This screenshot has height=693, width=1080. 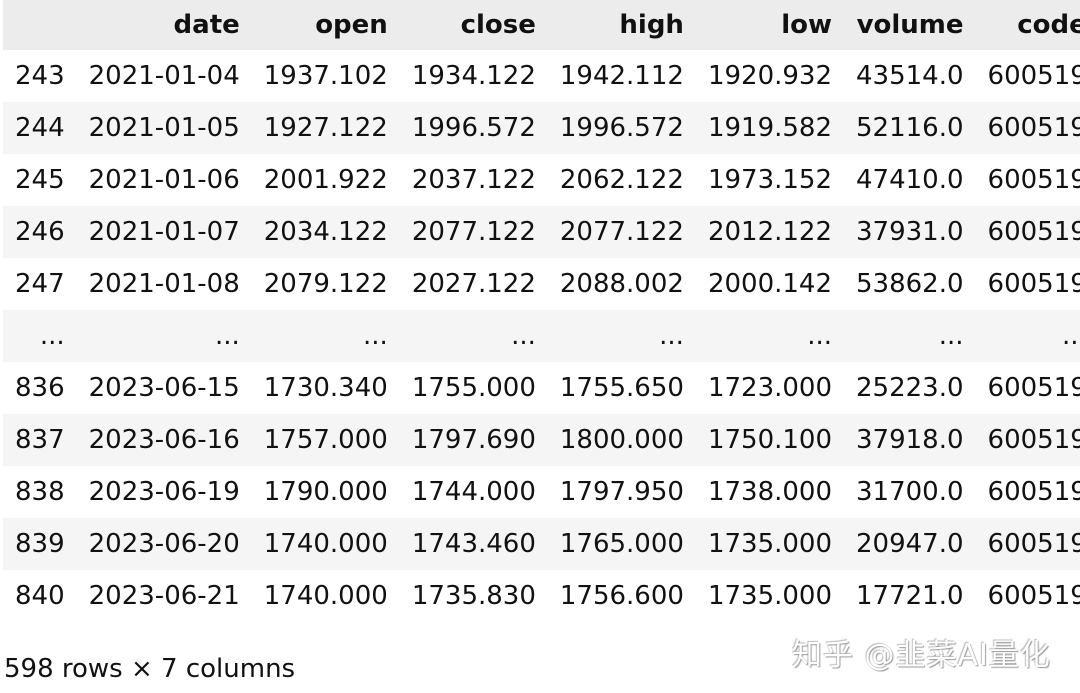 I want to click on cell-low: 2000.142, so click(x=769, y=284).